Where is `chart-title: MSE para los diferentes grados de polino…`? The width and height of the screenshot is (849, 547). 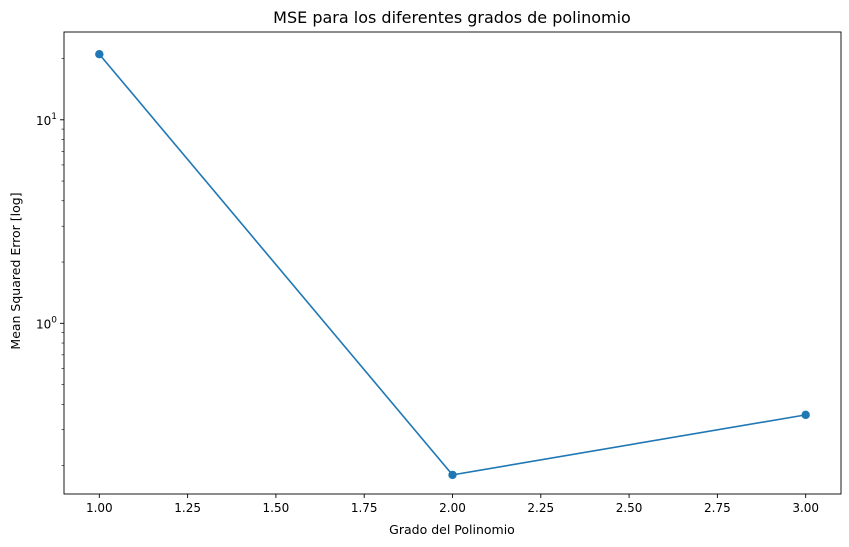 chart-title: MSE para los diferentes grados de polino… is located at coordinates (452, 17).